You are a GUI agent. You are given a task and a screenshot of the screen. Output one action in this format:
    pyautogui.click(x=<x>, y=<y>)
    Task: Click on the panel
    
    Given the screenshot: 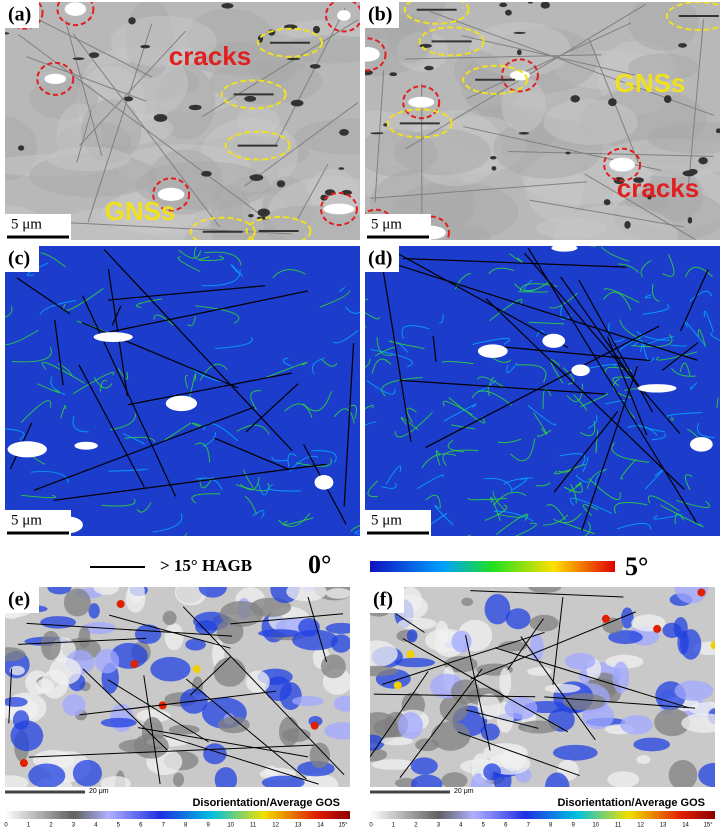 What is the action you would take?
    pyautogui.click(x=177, y=687)
    